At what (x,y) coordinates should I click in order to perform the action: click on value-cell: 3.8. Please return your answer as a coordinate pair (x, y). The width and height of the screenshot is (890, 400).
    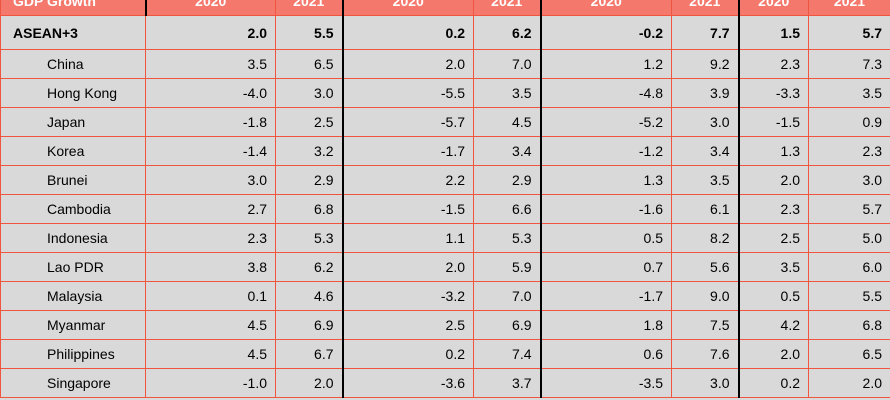
    Looking at the image, I should click on (210, 267).